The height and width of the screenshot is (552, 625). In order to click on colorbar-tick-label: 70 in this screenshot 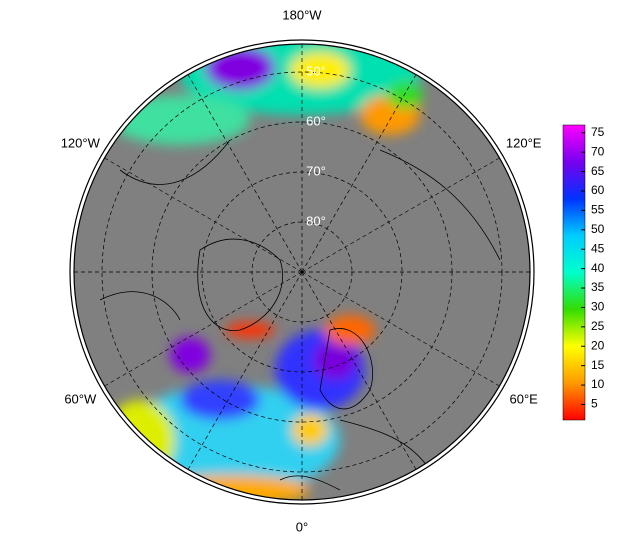, I will do `click(598, 151)`.